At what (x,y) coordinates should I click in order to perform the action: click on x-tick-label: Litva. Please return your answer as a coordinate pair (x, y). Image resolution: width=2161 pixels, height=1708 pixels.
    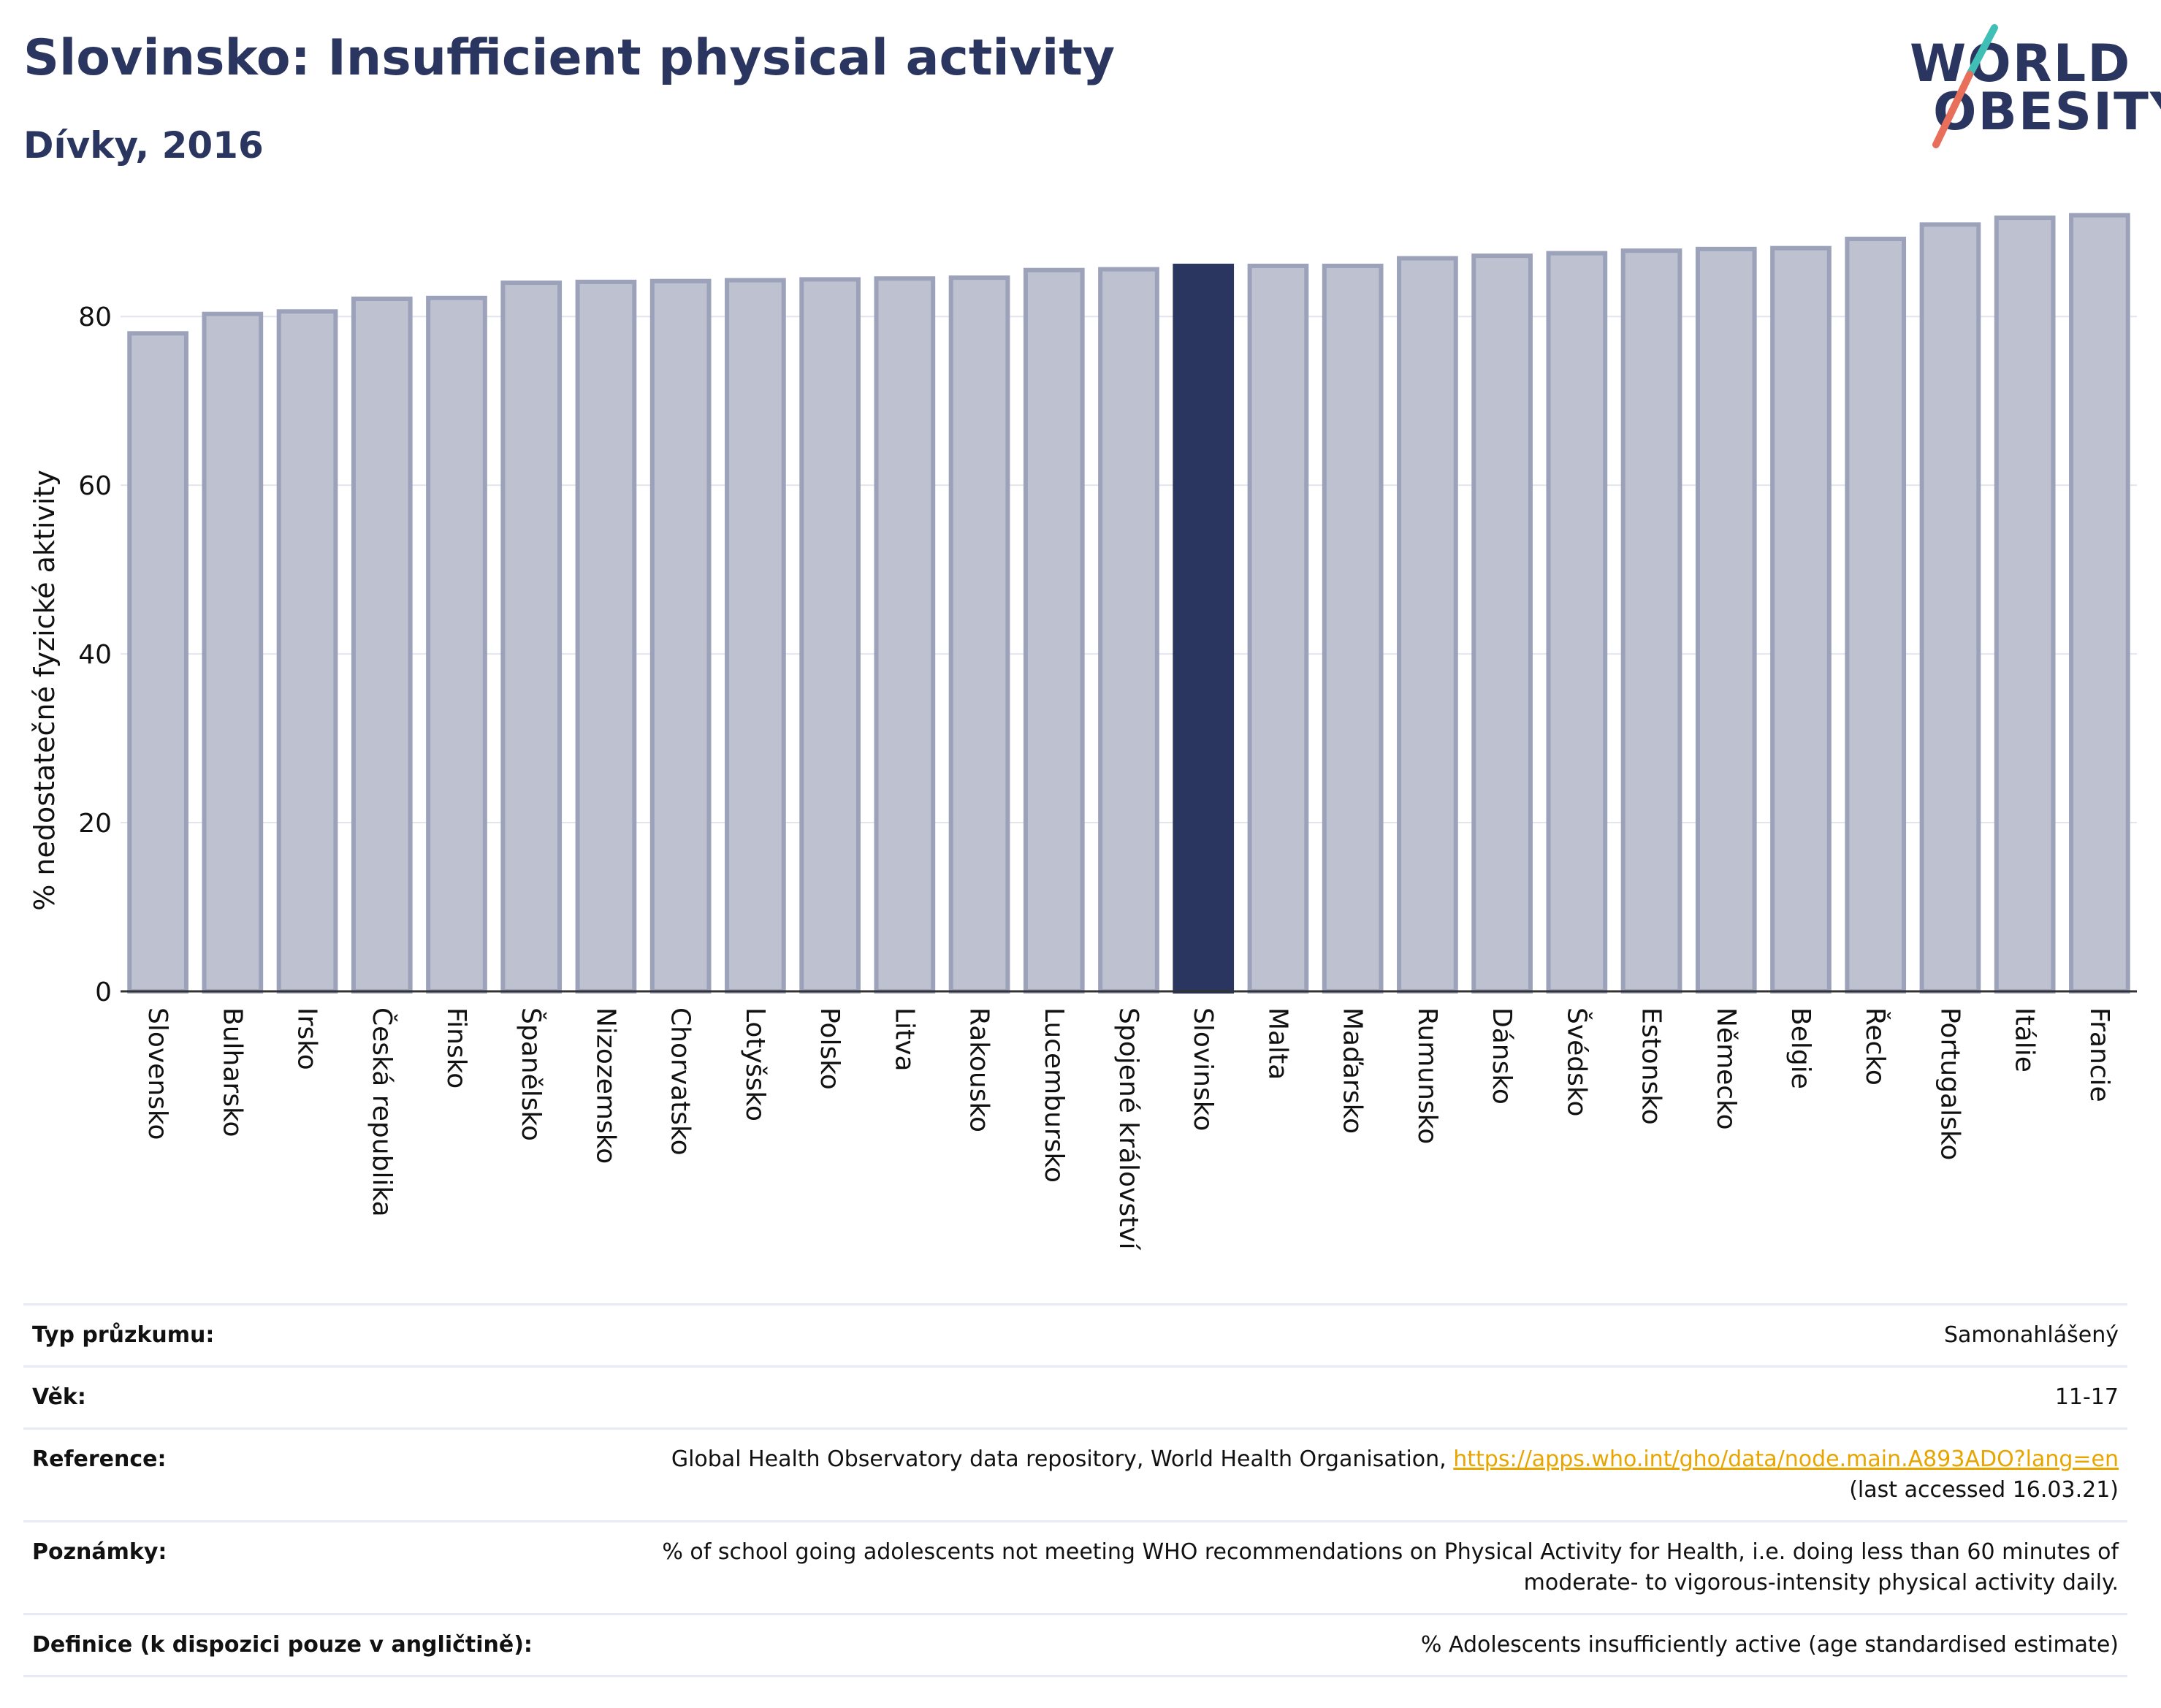
    Looking at the image, I should click on (904, 1039).